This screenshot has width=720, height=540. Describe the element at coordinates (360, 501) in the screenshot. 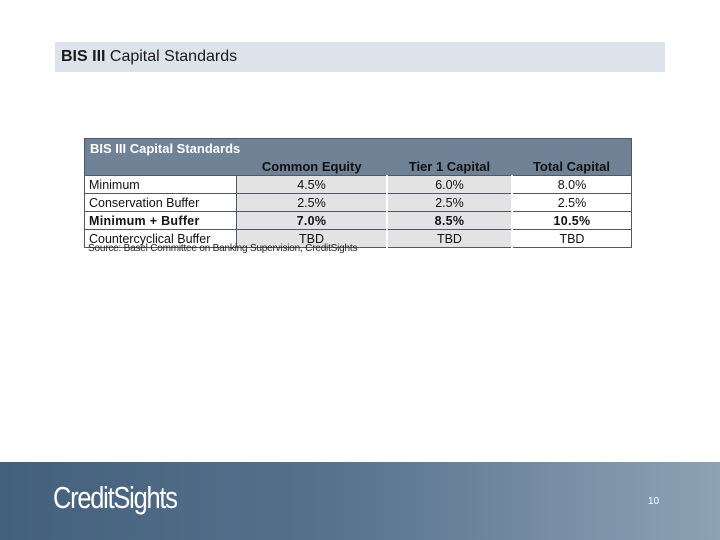

I see `slide-footer: CreditSights 10` at that location.